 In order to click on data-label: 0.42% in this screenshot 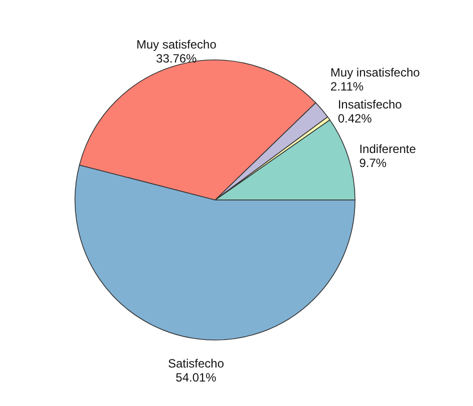, I will do `click(355, 119)`.